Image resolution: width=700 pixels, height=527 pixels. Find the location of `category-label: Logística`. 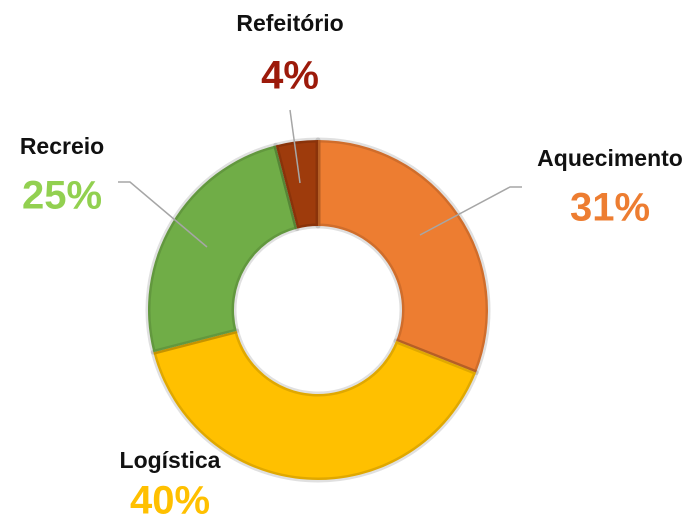

category-label: Logística is located at coordinates (170, 460).